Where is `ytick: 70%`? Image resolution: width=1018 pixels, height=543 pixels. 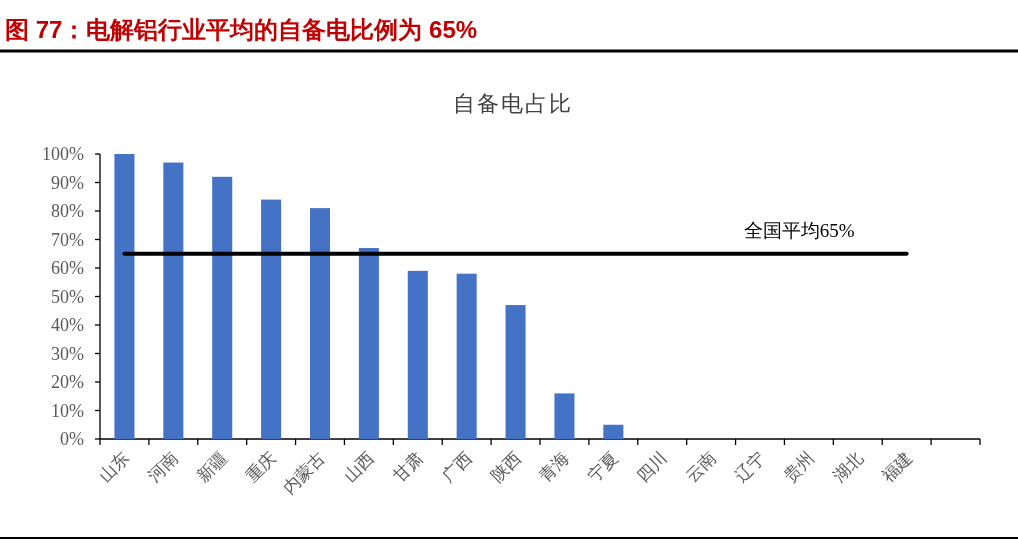 ytick: 70% is located at coordinates (67, 239).